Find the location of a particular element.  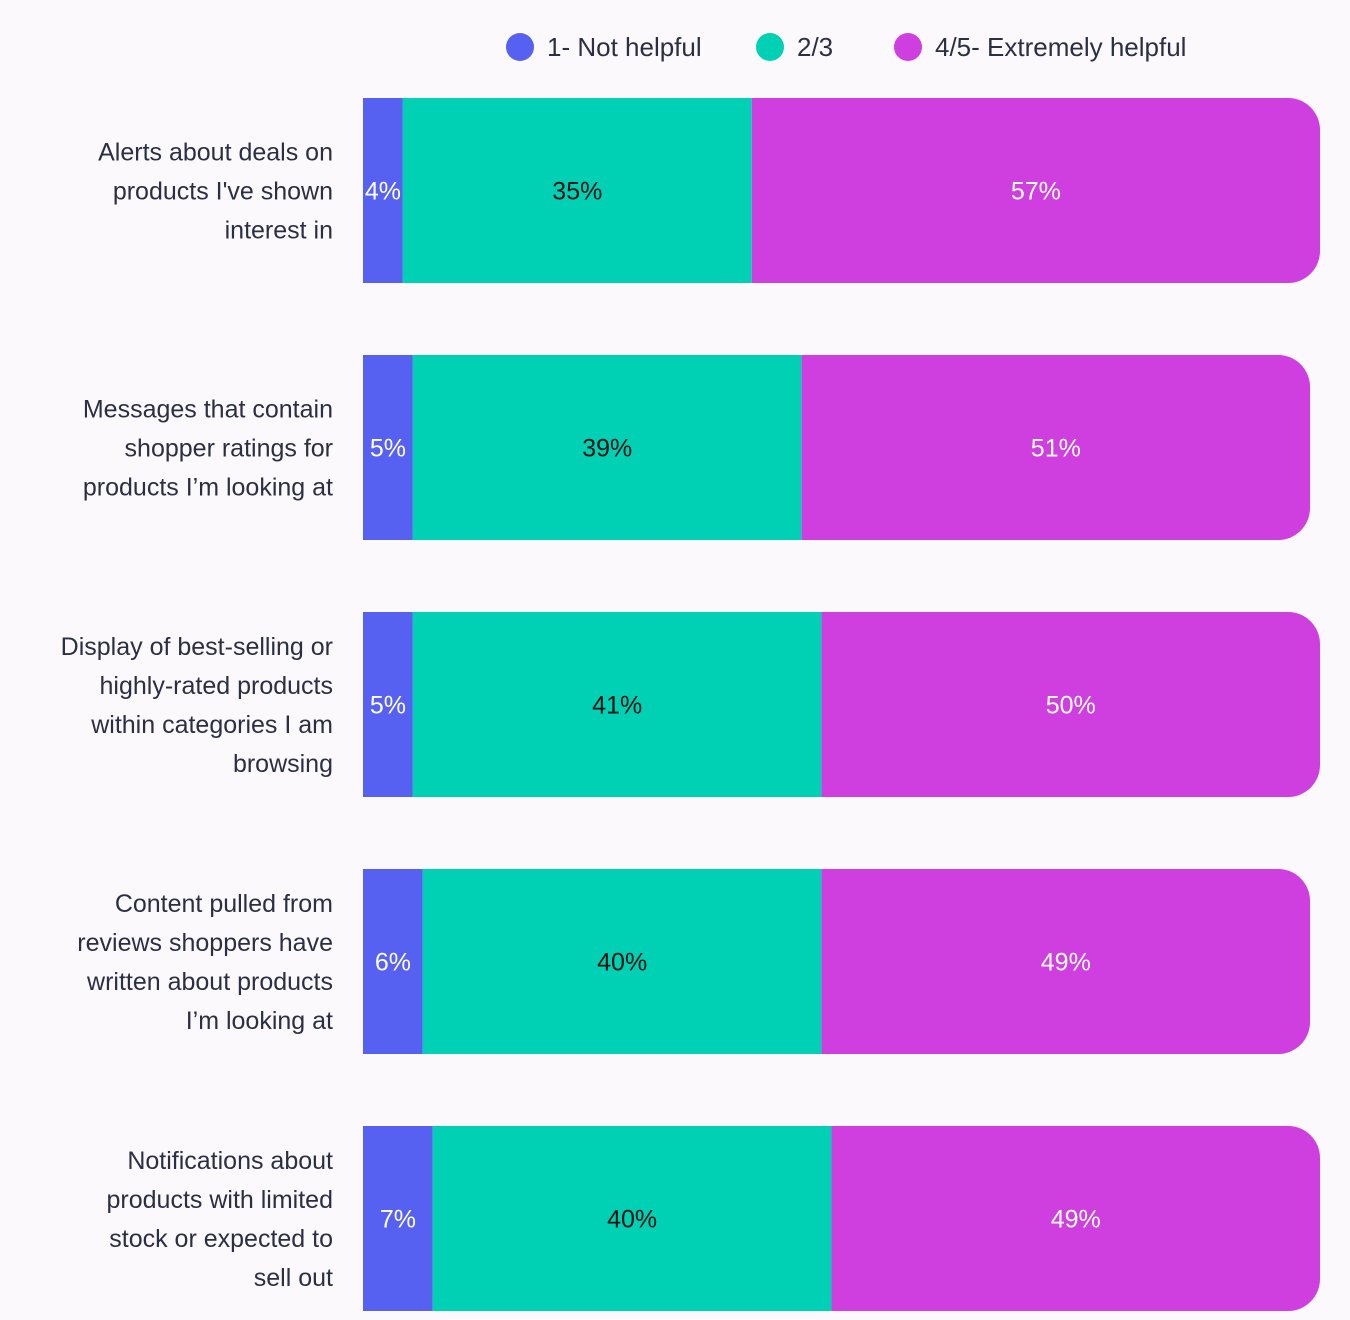

value-label-1-2: 51% is located at coordinates (1056, 449).